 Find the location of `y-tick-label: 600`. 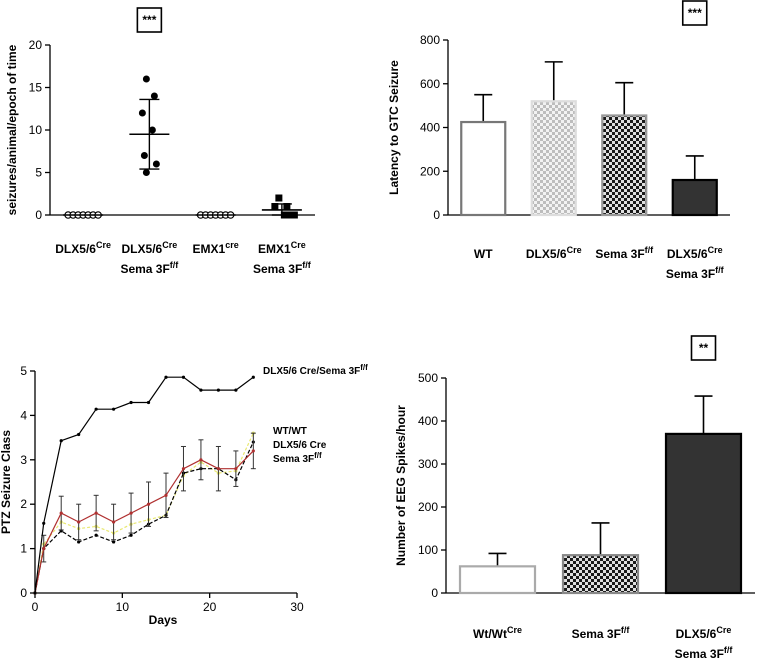

y-tick-label: 600 is located at coordinates (430, 84).